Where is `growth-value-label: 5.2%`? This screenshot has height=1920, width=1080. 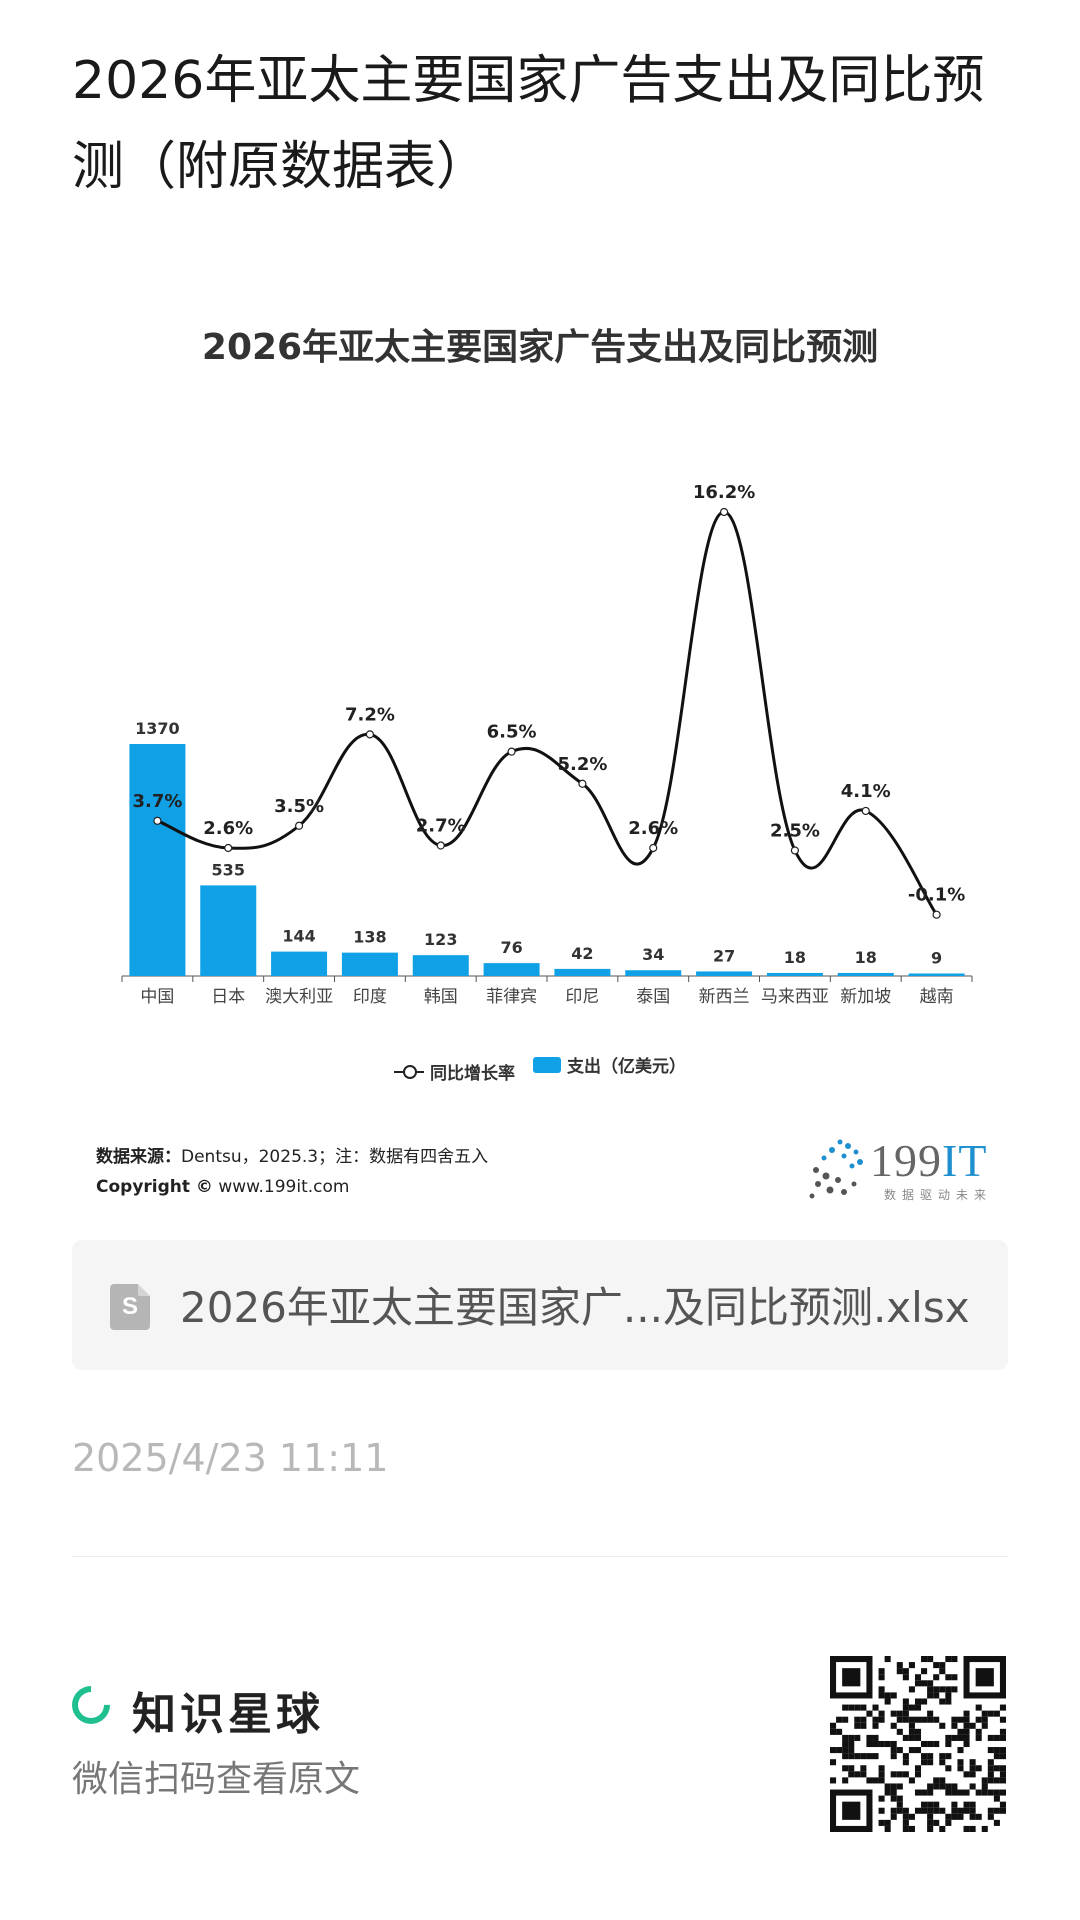 growth-value-label: 5.2% is located at coordinates (582, 764).